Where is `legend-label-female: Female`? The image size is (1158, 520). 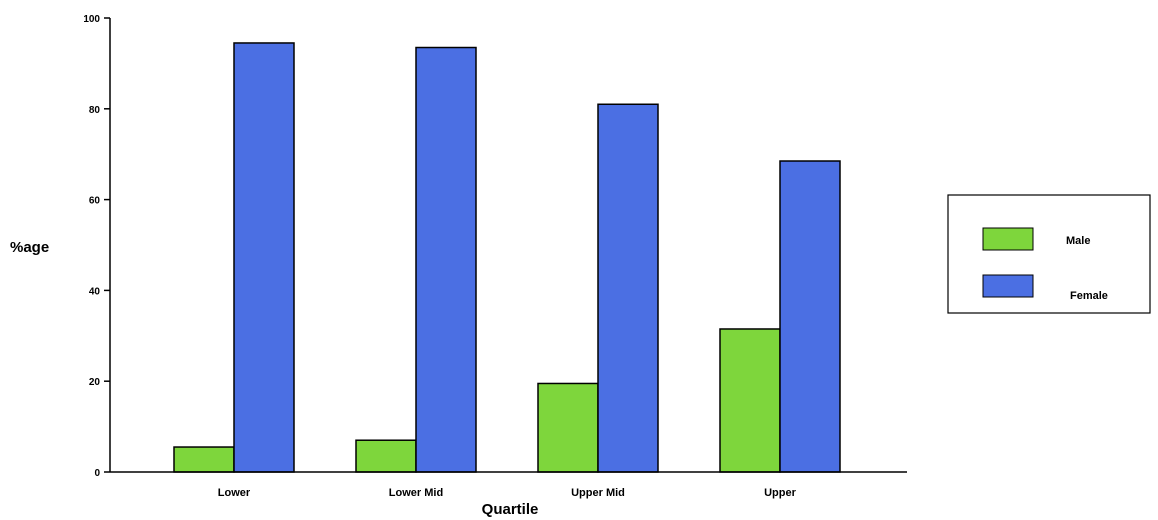 legend-label-female: Female is located at coordinates (1089, 296).